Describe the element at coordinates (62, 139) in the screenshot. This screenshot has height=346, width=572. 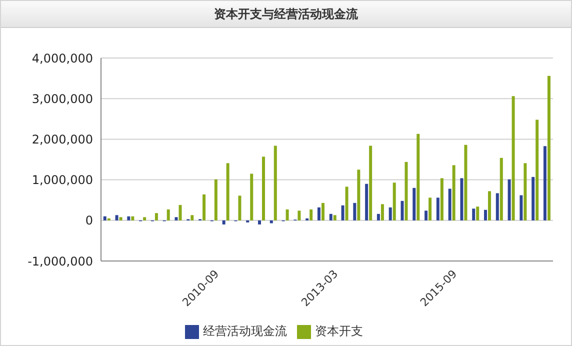
I see `y-tick-label: 2,000,000` at that location.